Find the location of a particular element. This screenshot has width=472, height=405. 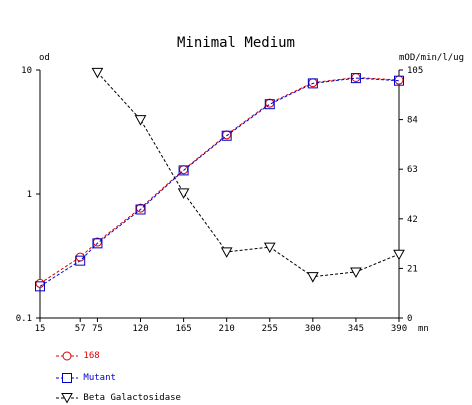

x-tick-label: 15 is located at coordinates (40, 329).